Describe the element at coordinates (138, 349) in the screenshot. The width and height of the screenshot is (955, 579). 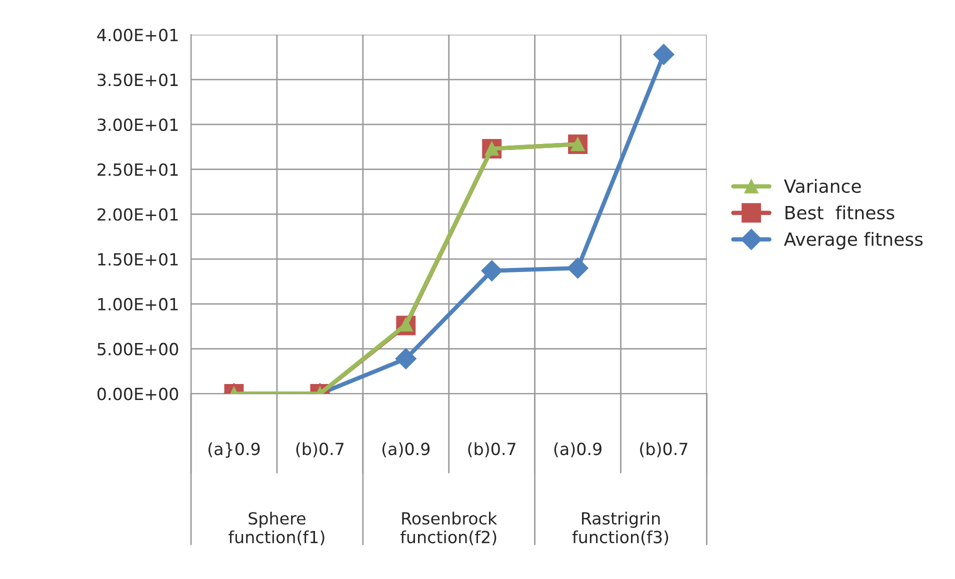
I see `y-tick-label: 5.00E+00` at that location.